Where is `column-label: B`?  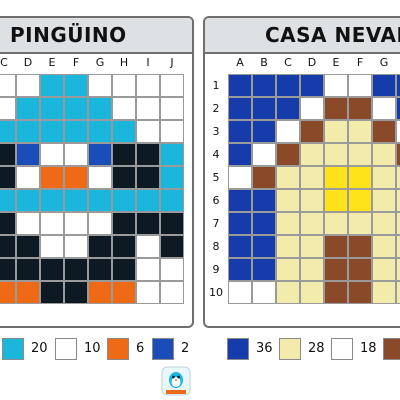
column-label: B is located at coordinates (264, 62).